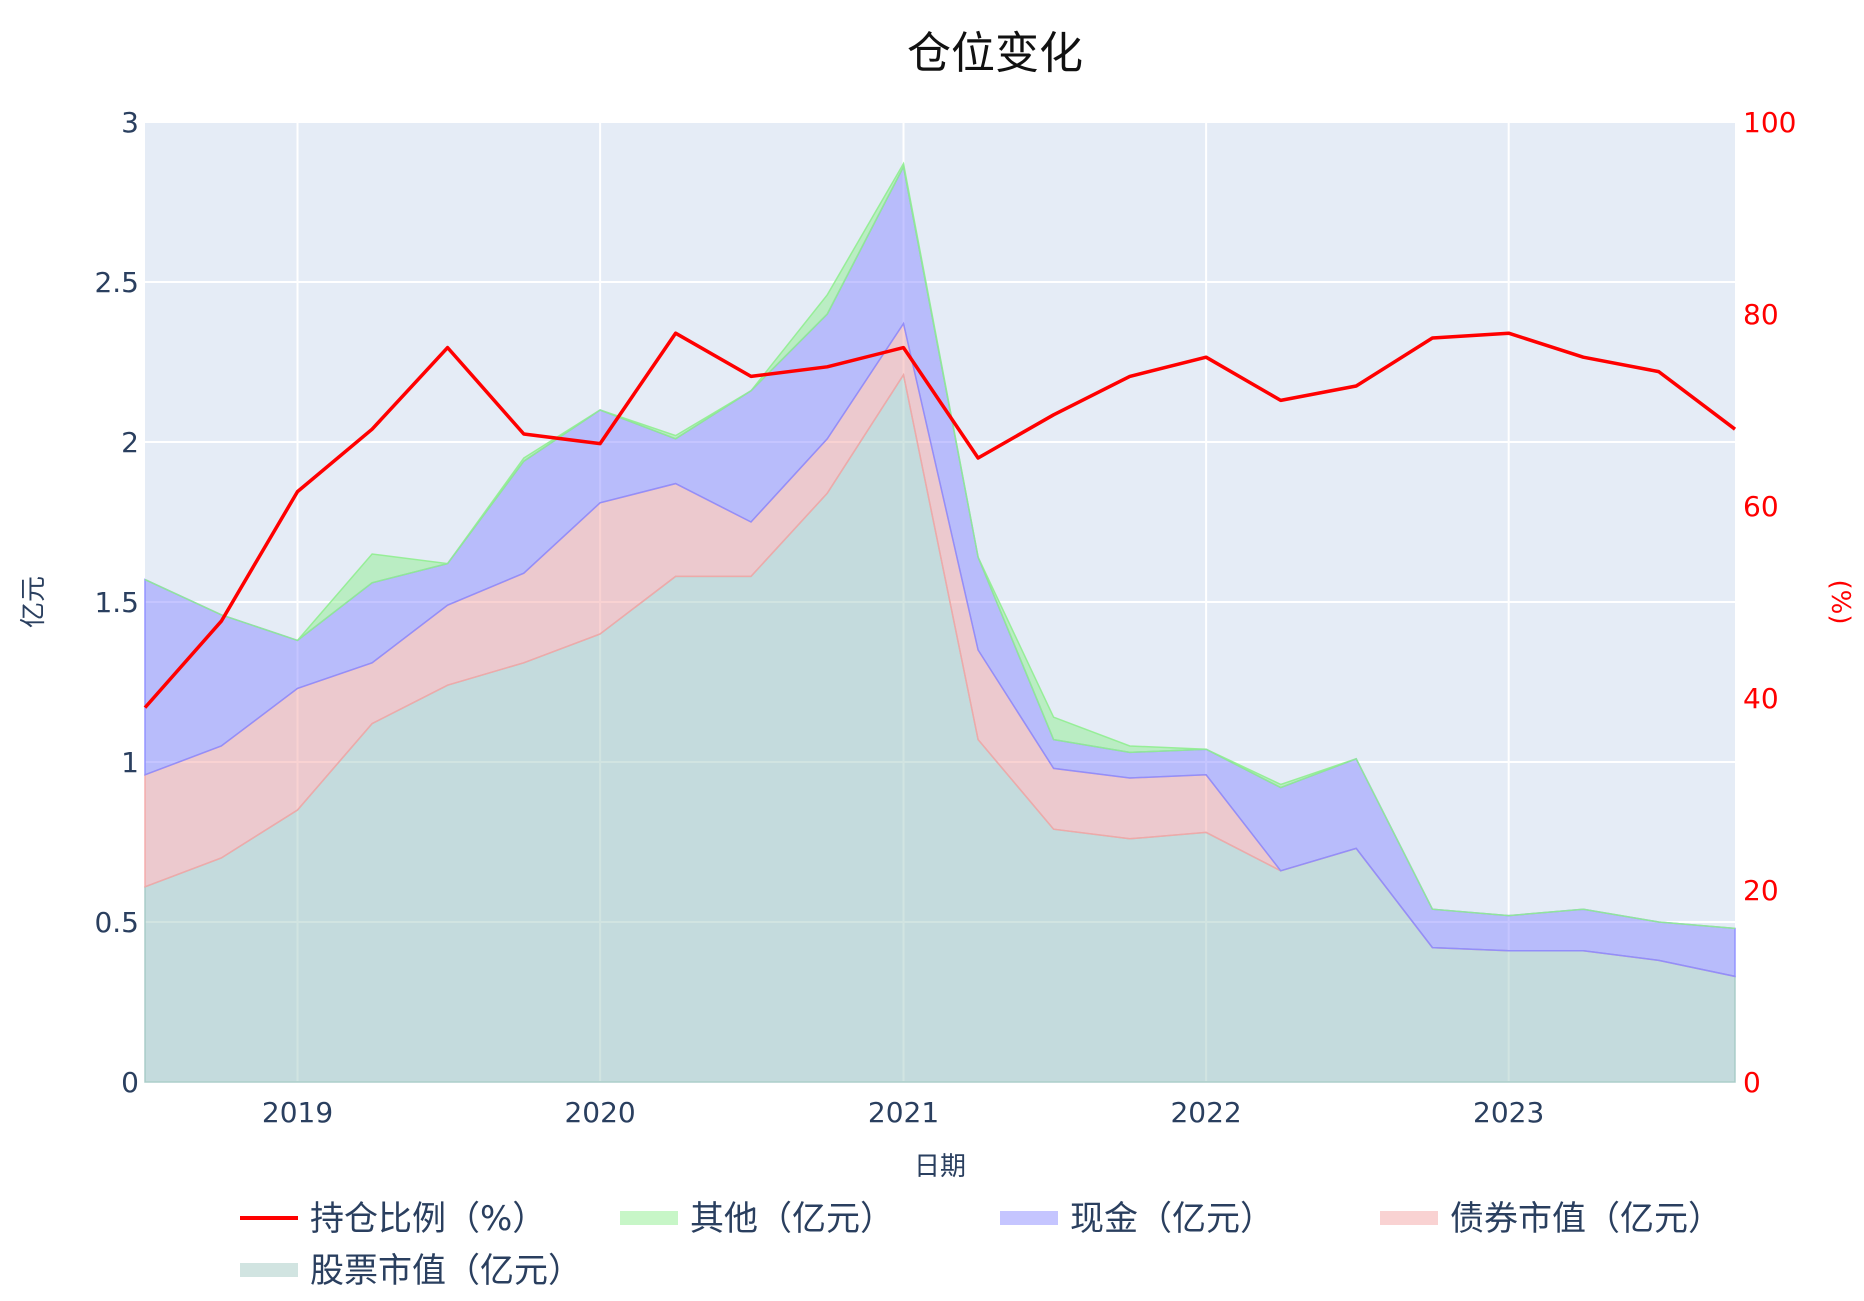  I want to click on legend-item: 其他（亿元）, so click(757, 1219).